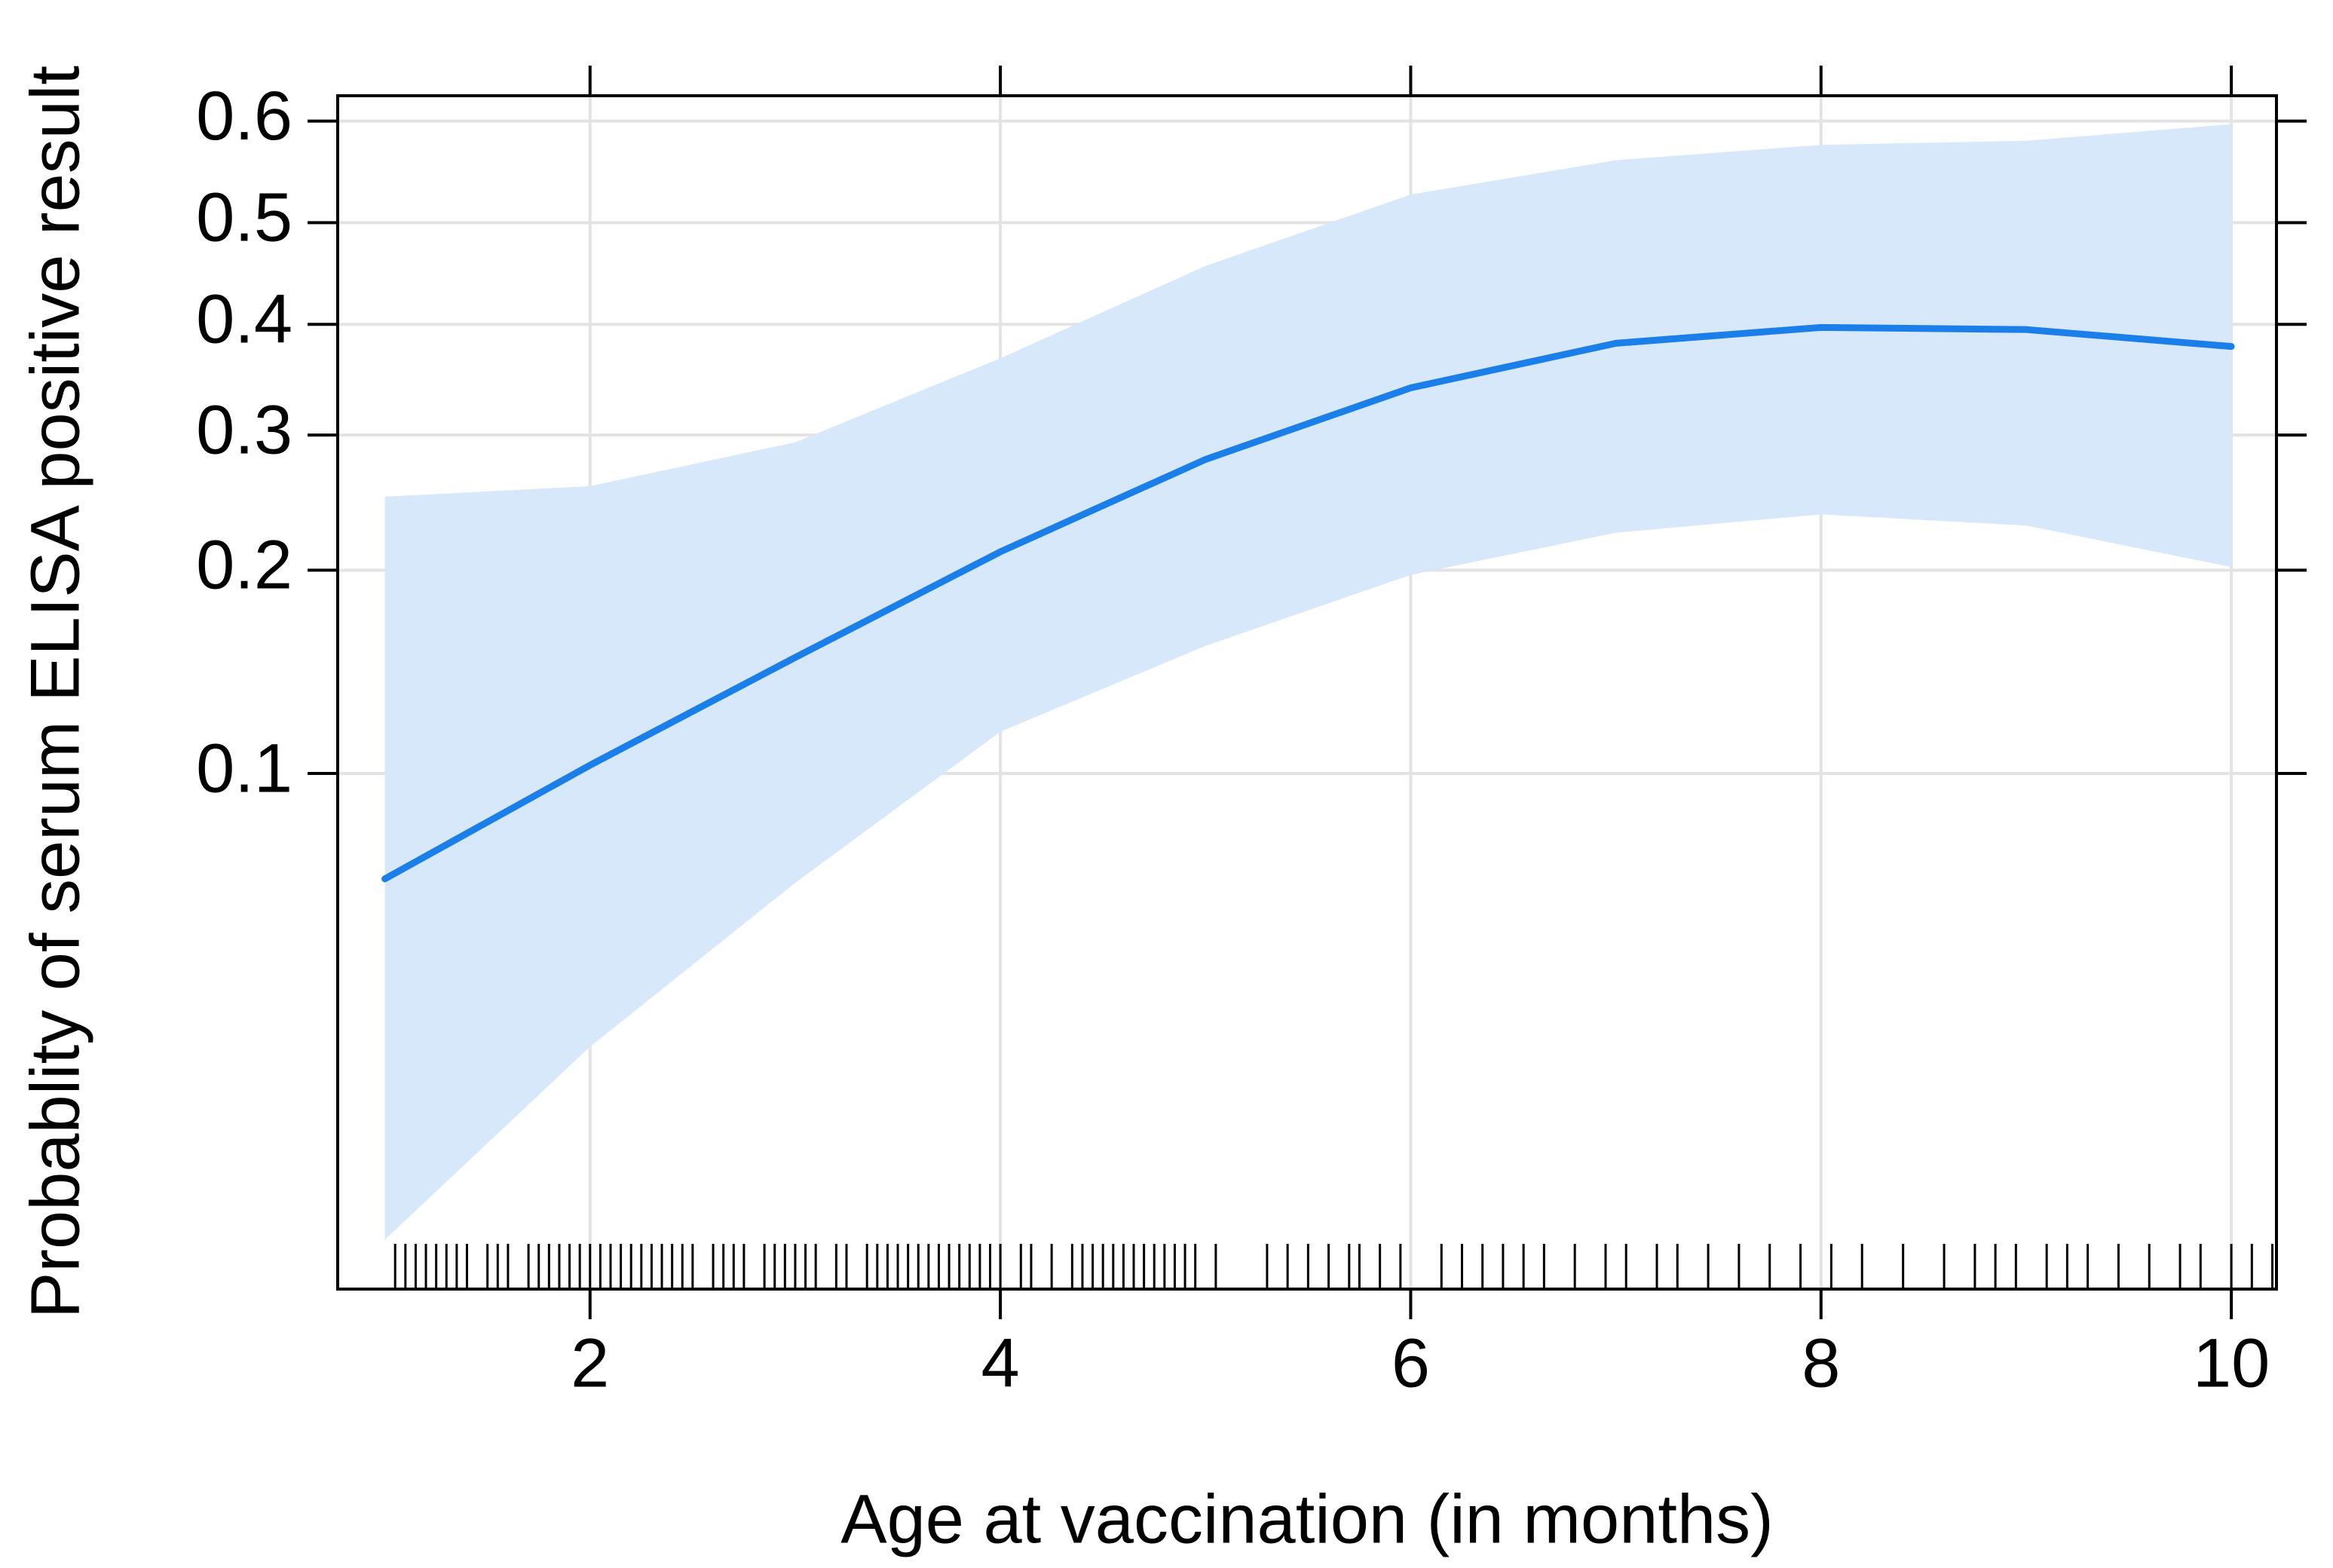  What do you see at coordinates (244, 319) in the screenshot?
I see `y-tick-label: 0.4` at bounding box center [244, 319].